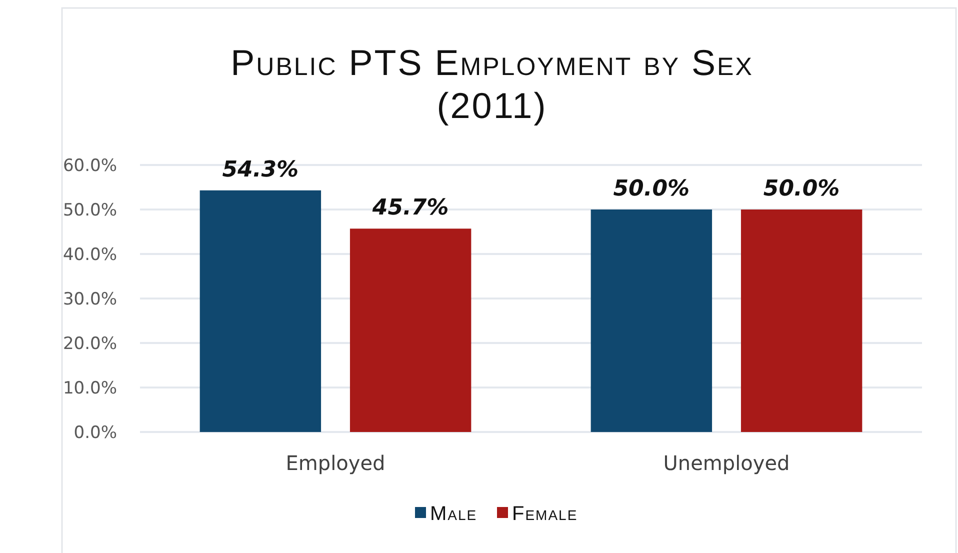 The height and width of the screenshot is (553, 958). Describe the element at coordinates (545, 514) in the screenshot. I see `legend-label: Female` at that location.